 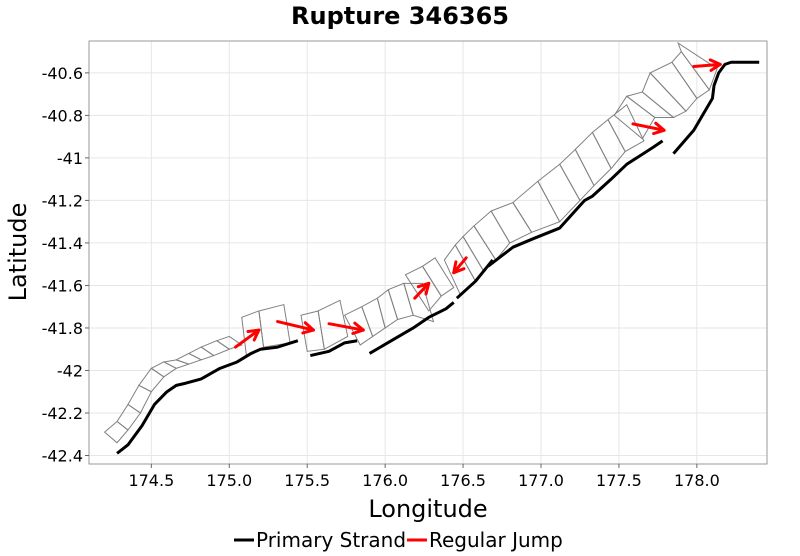 I want to click on y-tick-label: -41.6, so click(x=62, y=285).